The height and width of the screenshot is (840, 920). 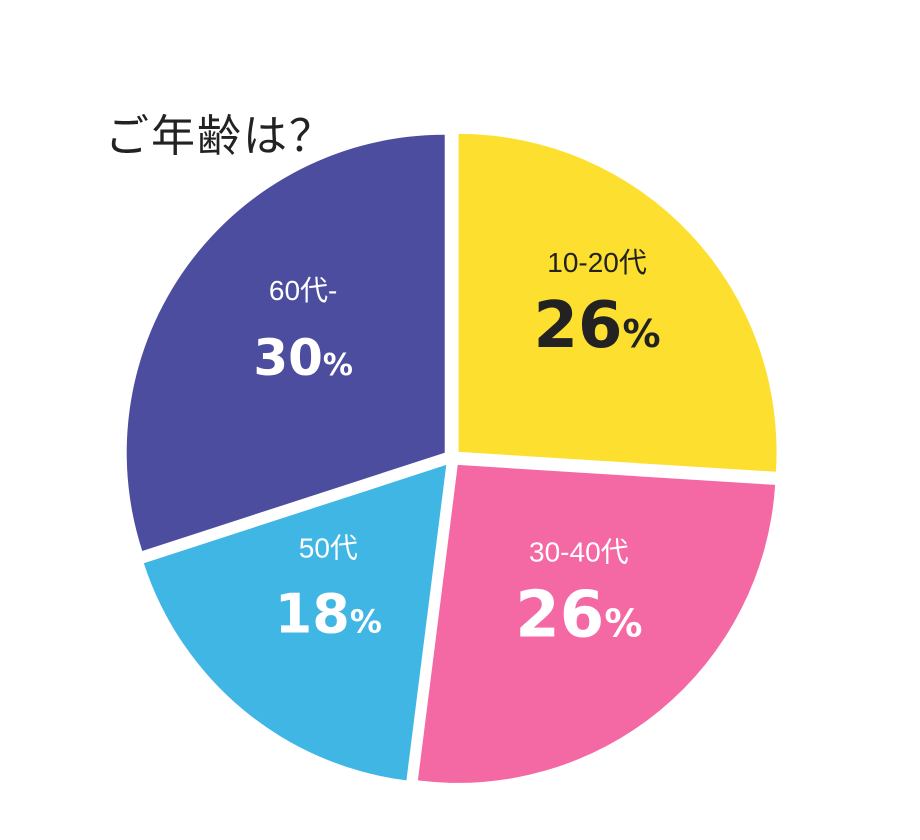 I want to click on slice-category-label: 60代-, so click(x=303, y=290).